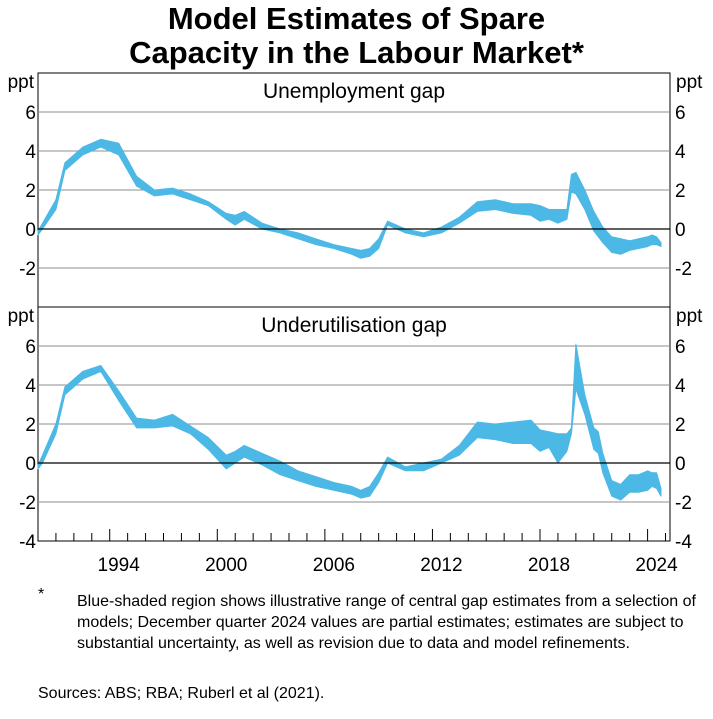 The width and height of the screenshot is (713, 719). I want to click on y-tick-label-right: -4, so click(683, 542).